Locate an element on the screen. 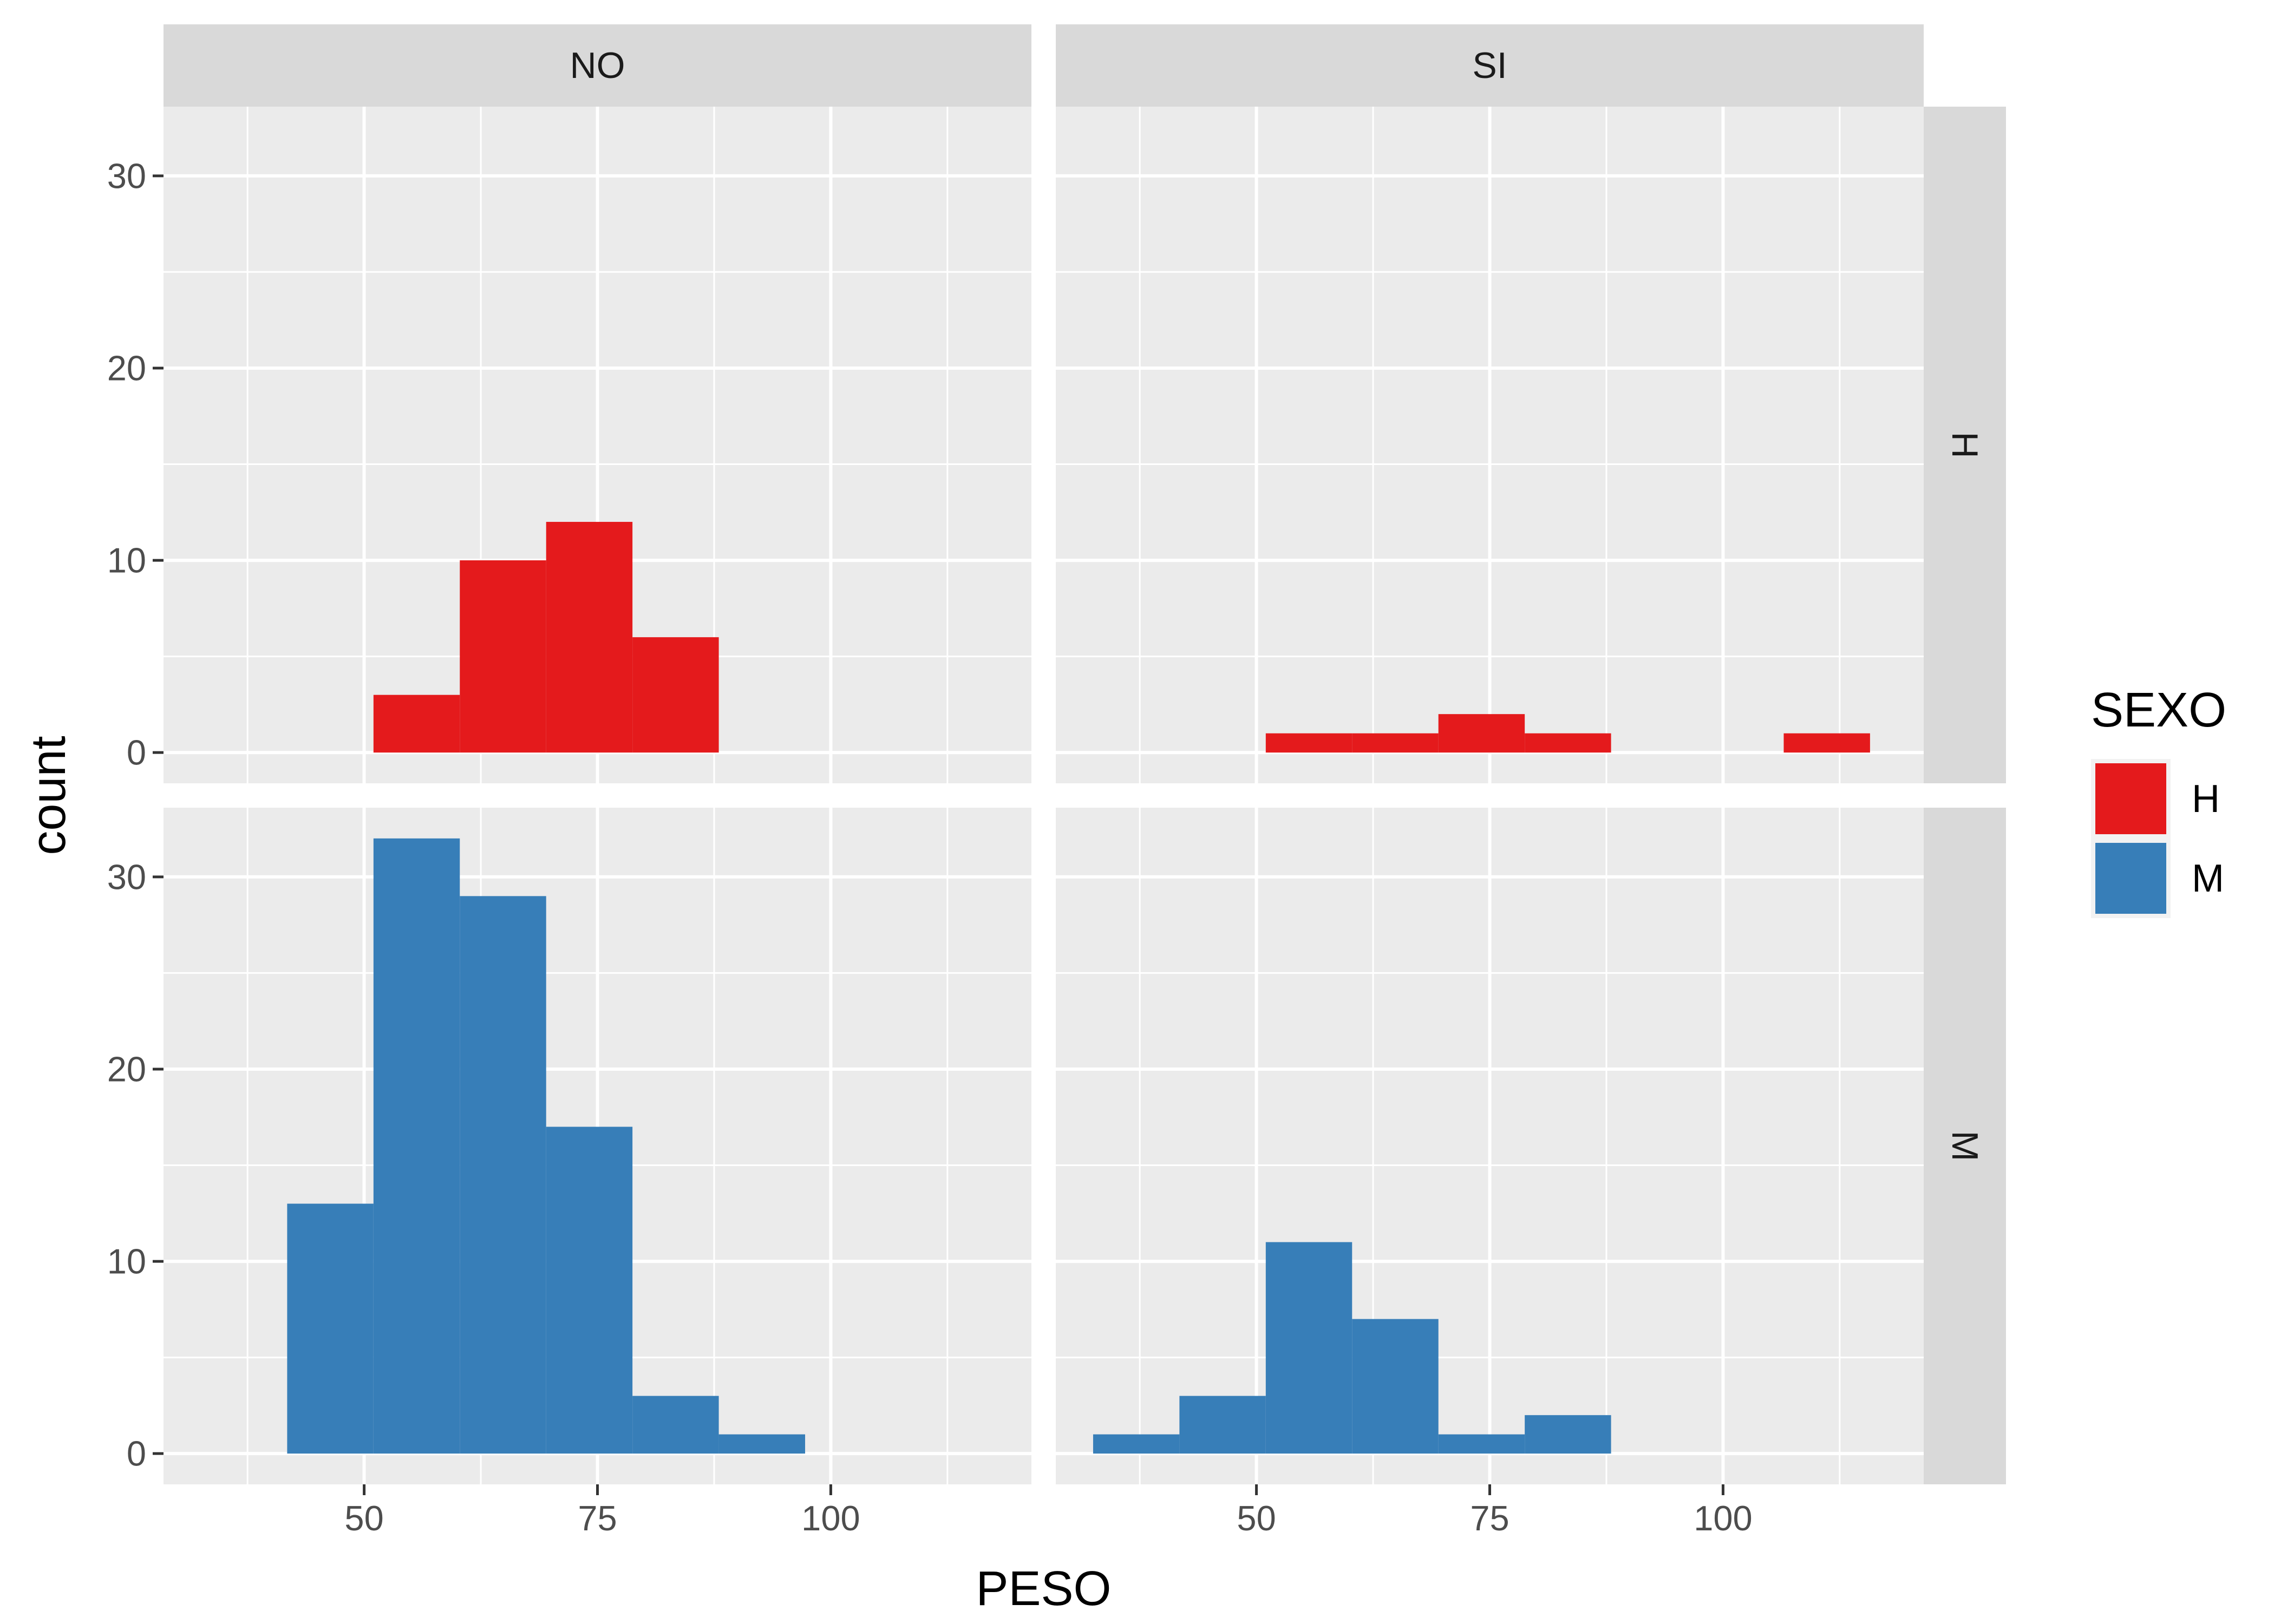  facet-strip-label: H is located at coordinates (1965, 444).